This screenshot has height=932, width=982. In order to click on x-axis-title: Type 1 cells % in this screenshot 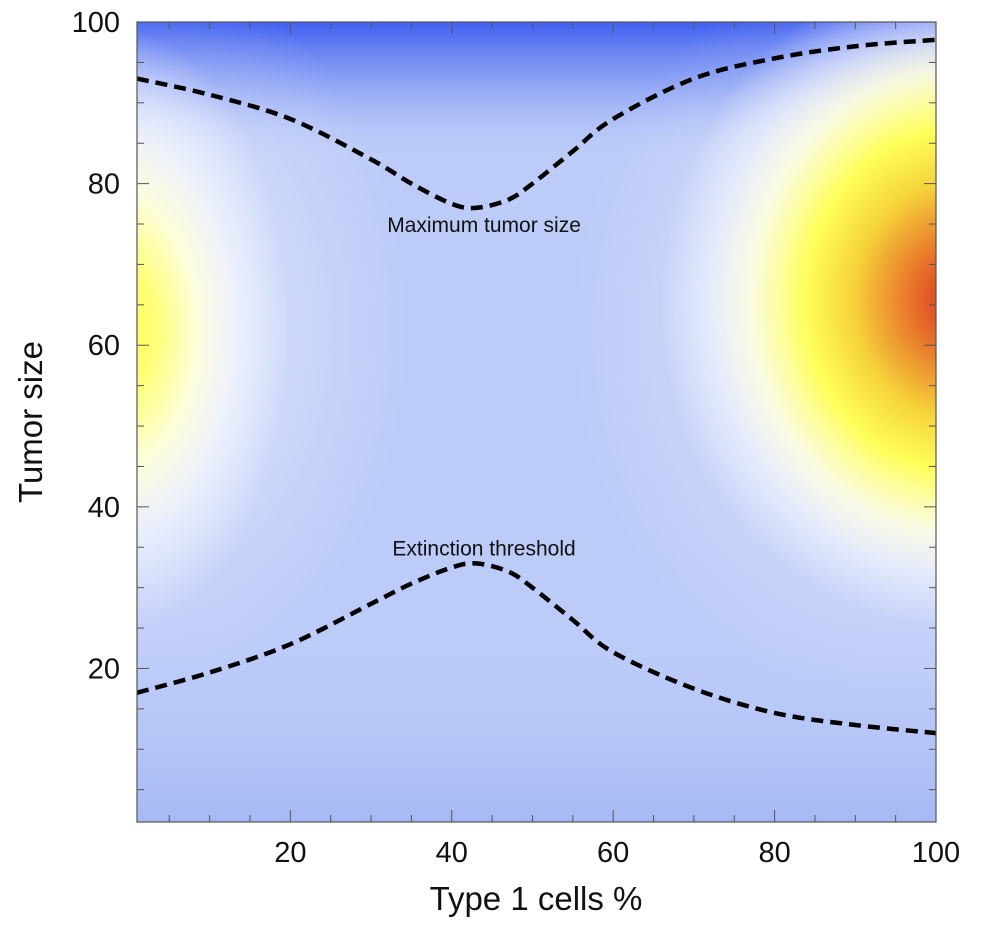, I will do `click(536, 898)`.